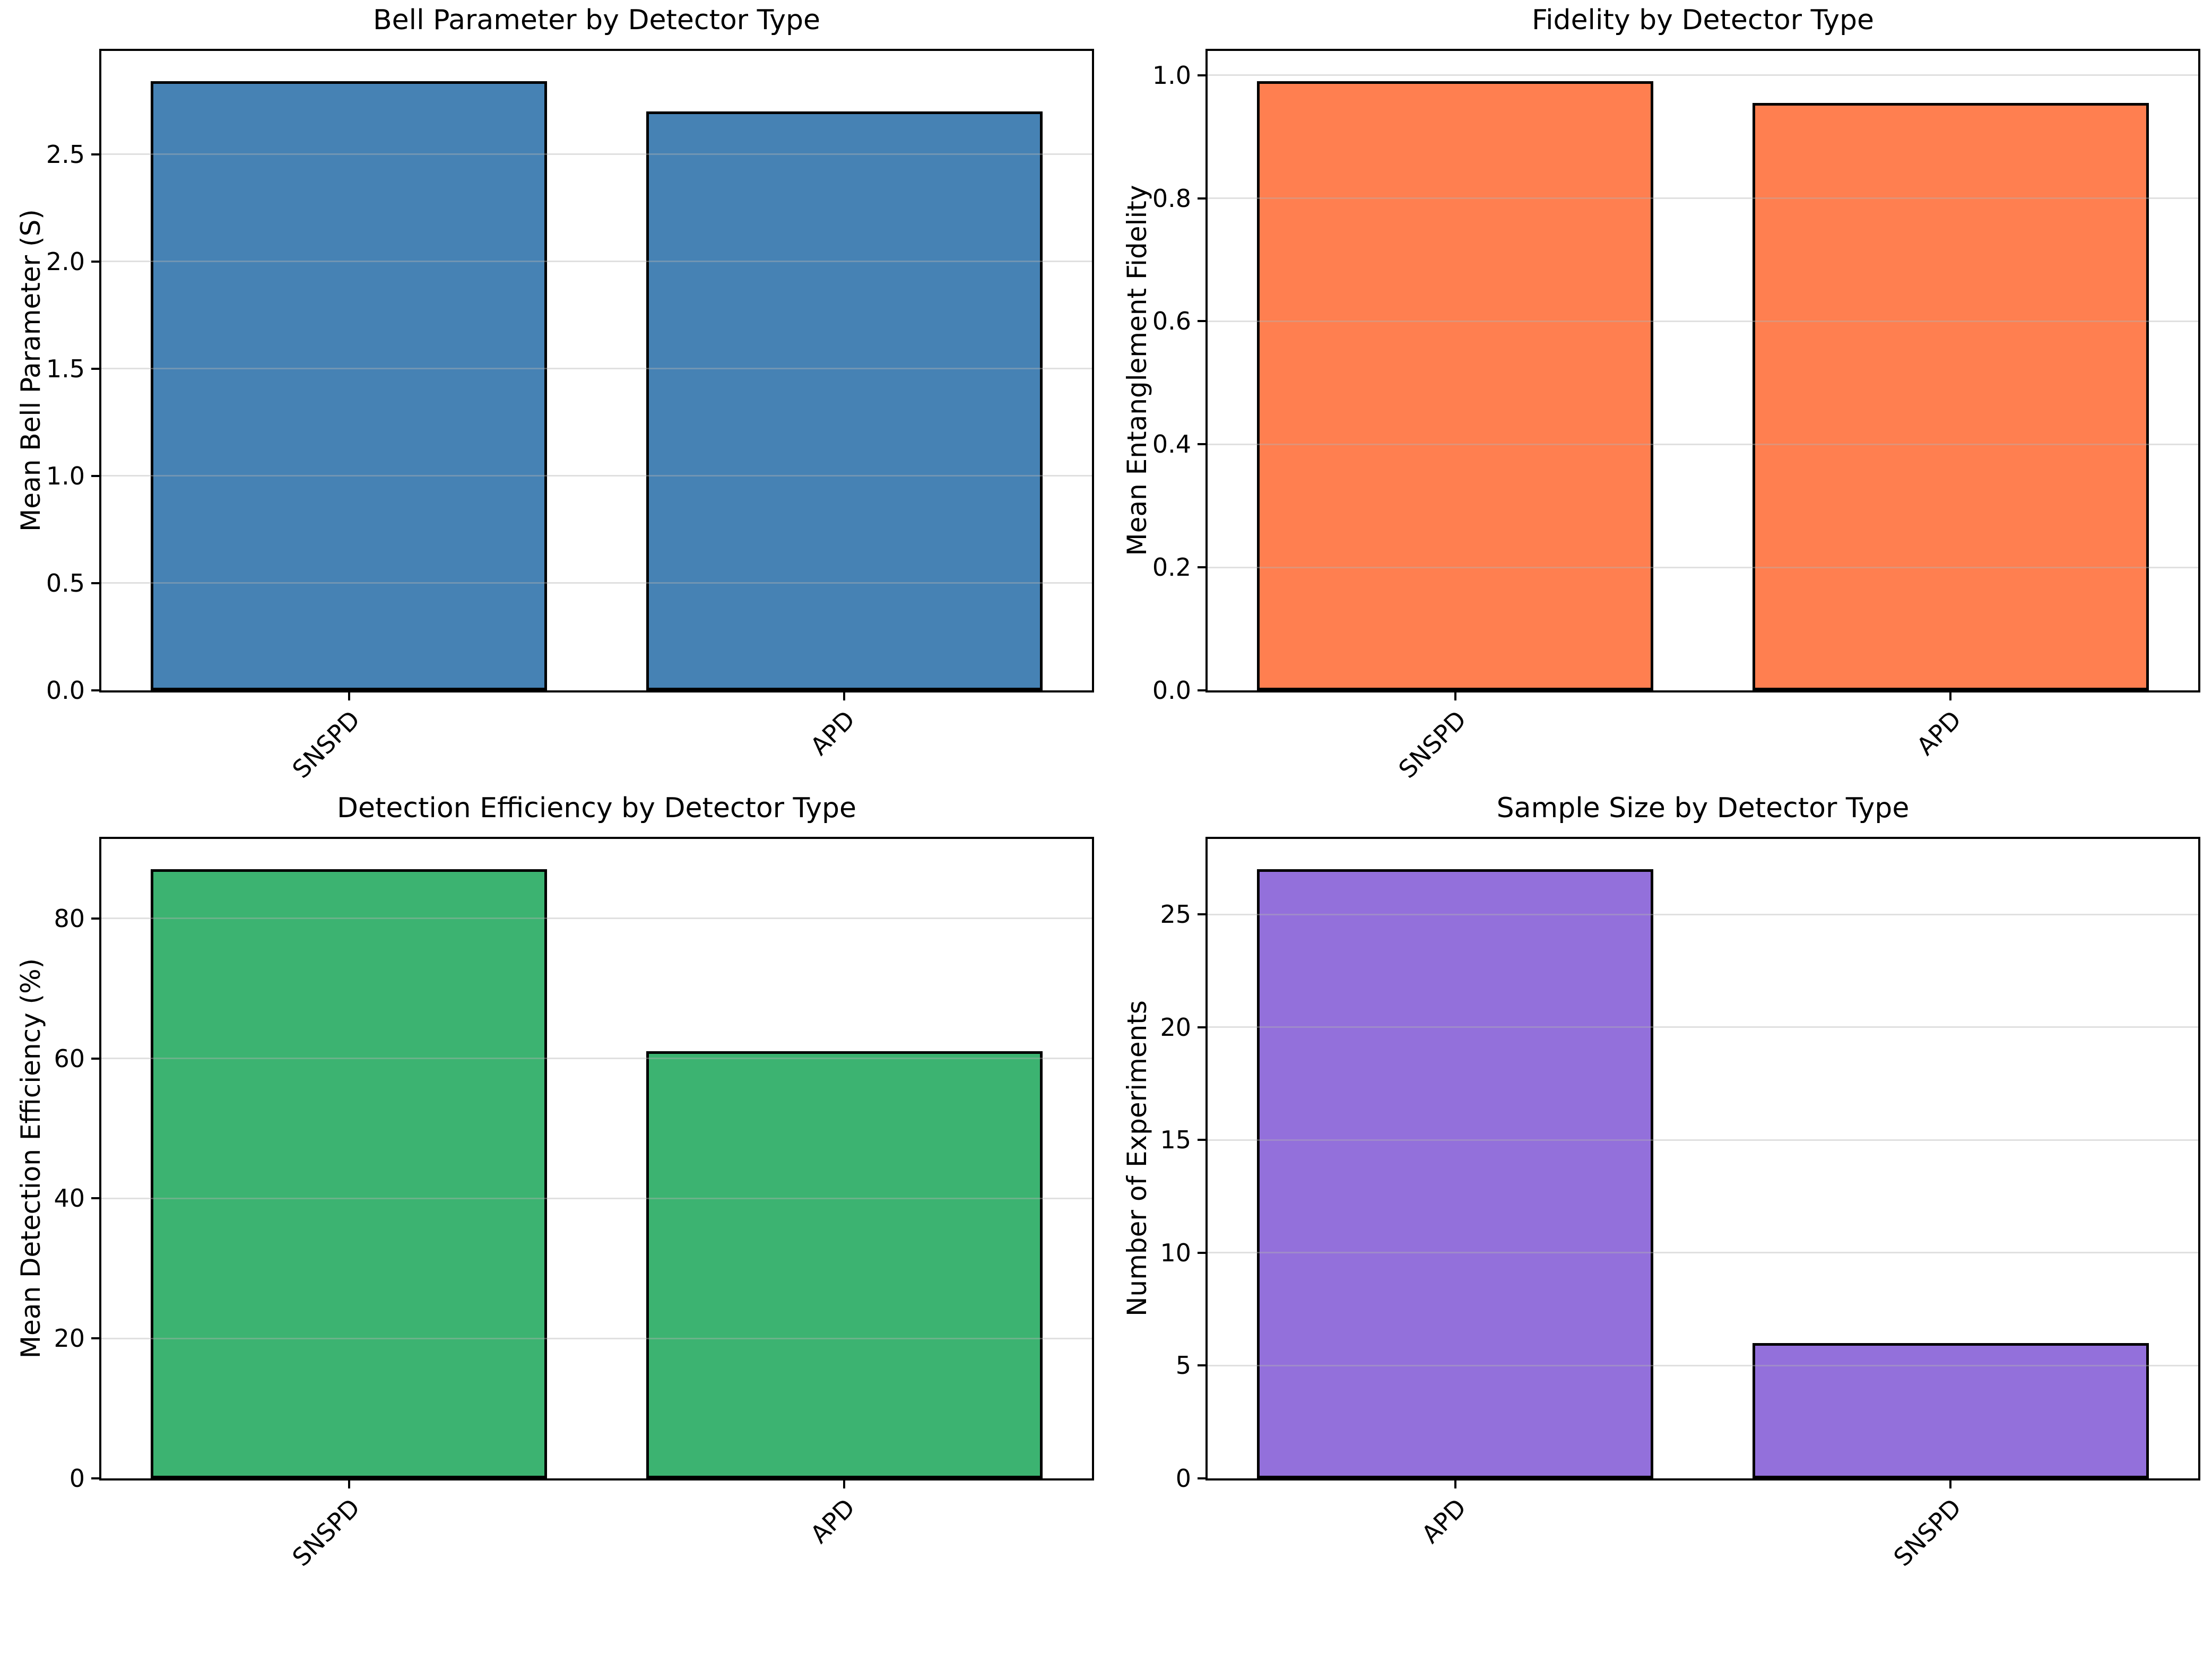  I want to click on y-tick-label: 40, so click(69, 1198).